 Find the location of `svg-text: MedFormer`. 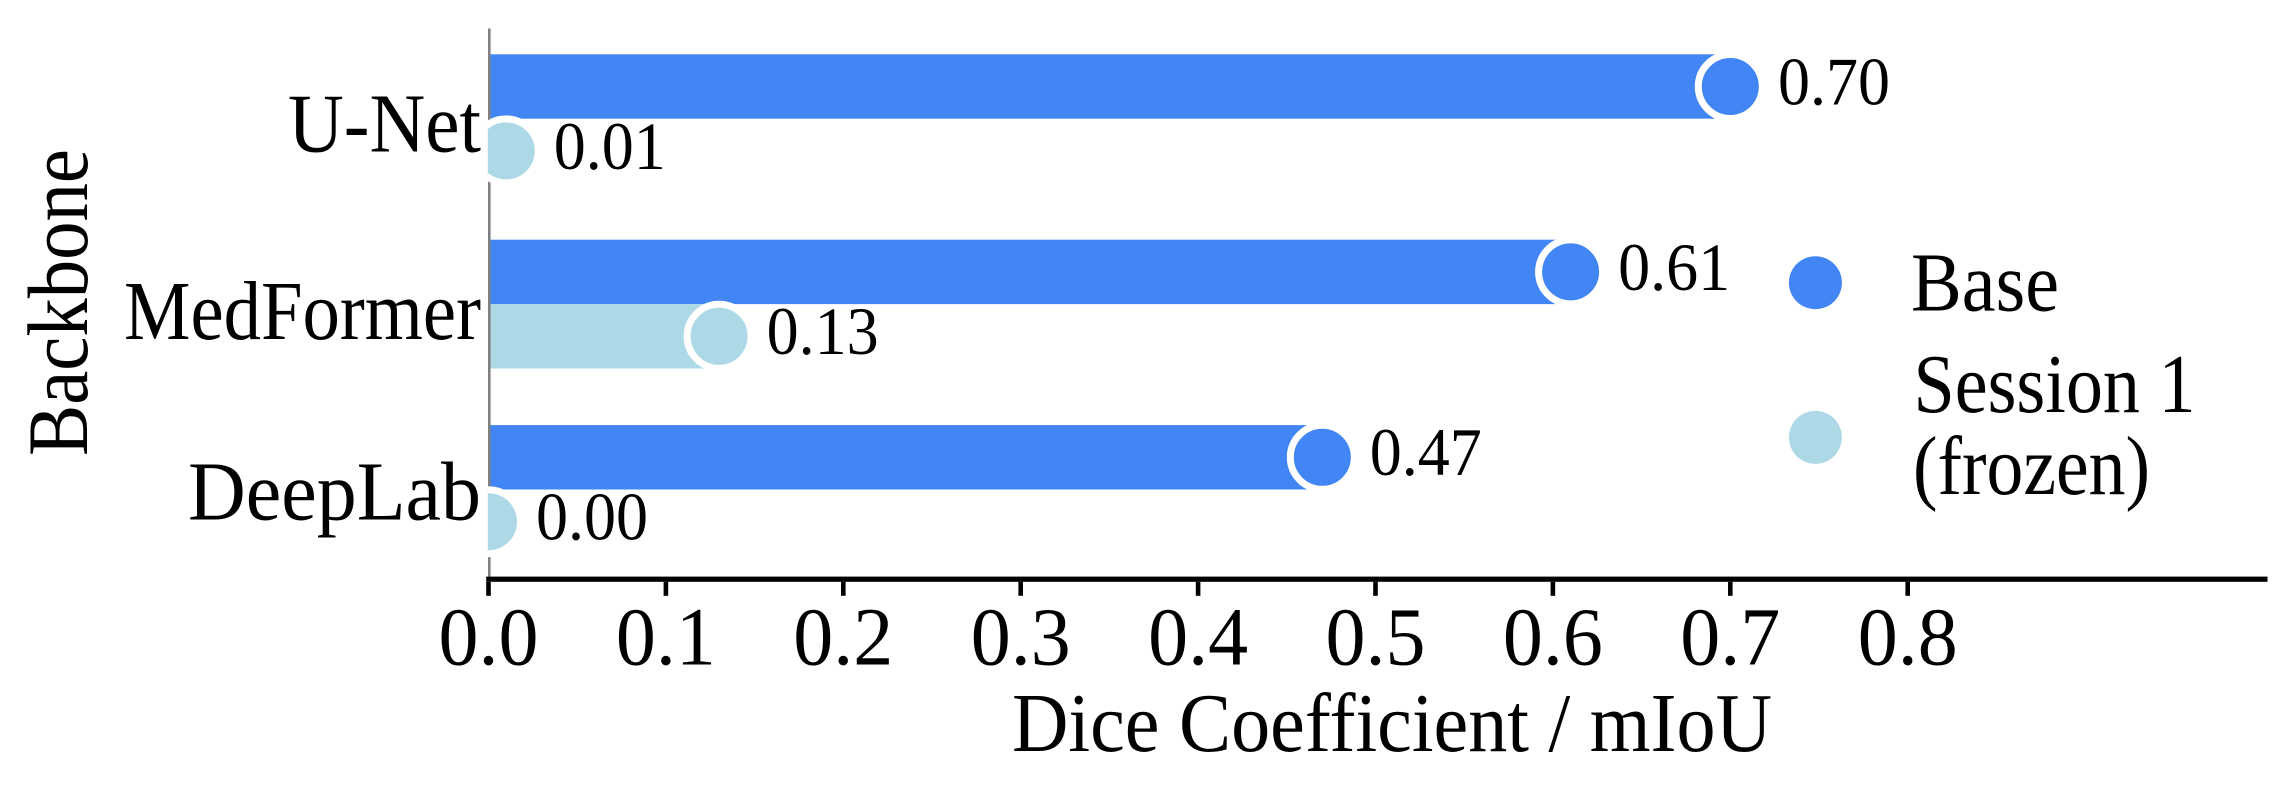

svg-text: MedFormer is located at coordinates (302, 311).